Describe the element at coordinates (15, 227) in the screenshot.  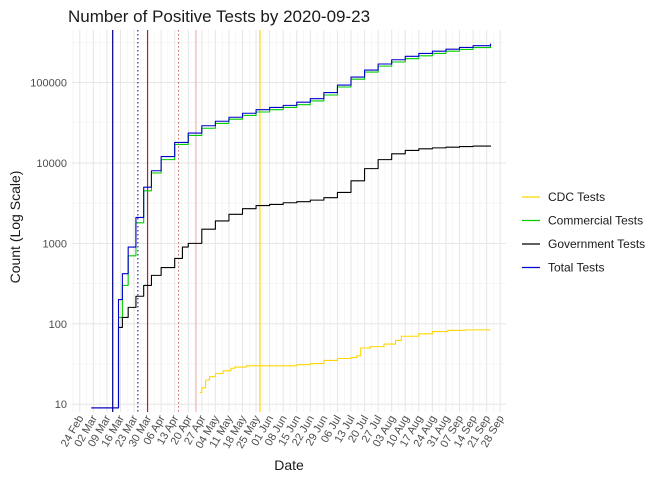
I see `y-axis-title: Count (Log Scale)` at that location.